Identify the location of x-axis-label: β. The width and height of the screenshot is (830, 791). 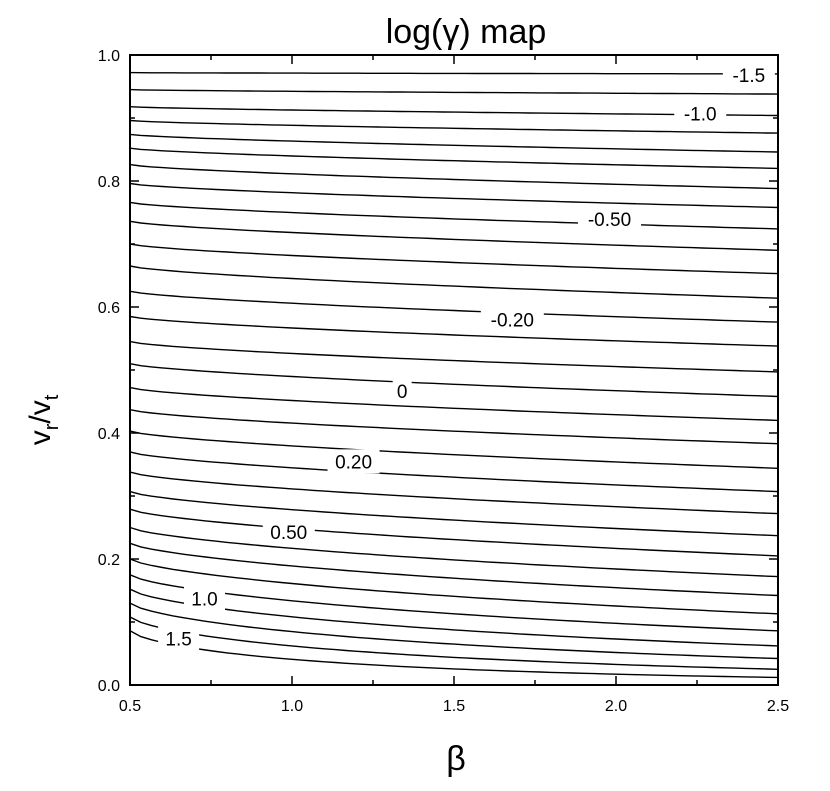
(456, 759).